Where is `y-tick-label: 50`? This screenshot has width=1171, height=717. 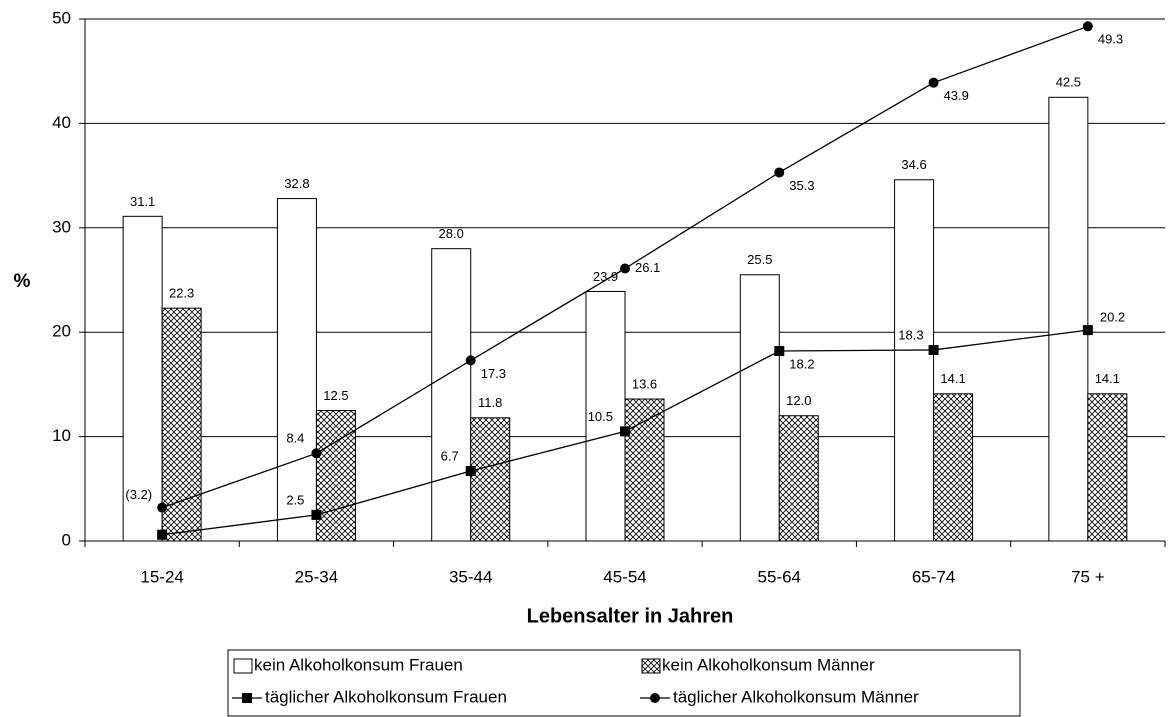
y-tick-label: 50 is located at coordinates (61, 17).